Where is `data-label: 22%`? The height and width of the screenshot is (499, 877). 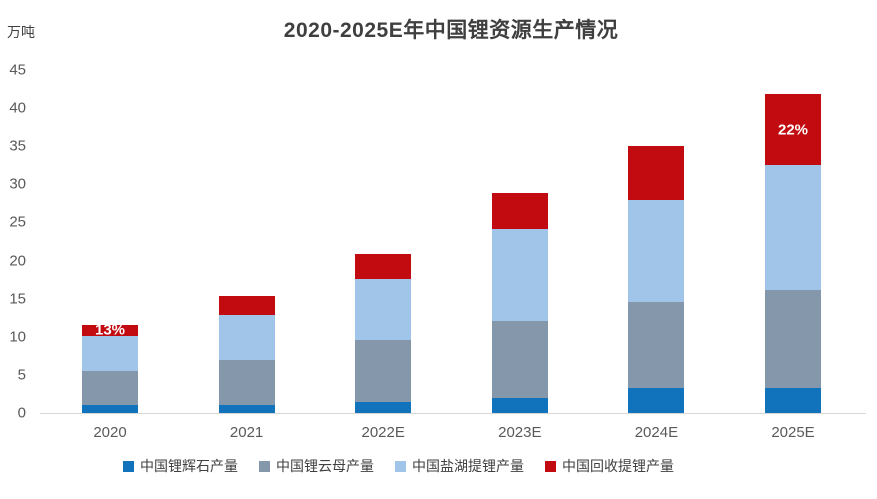
data-label: 22% is located at coordinates (793, 130).